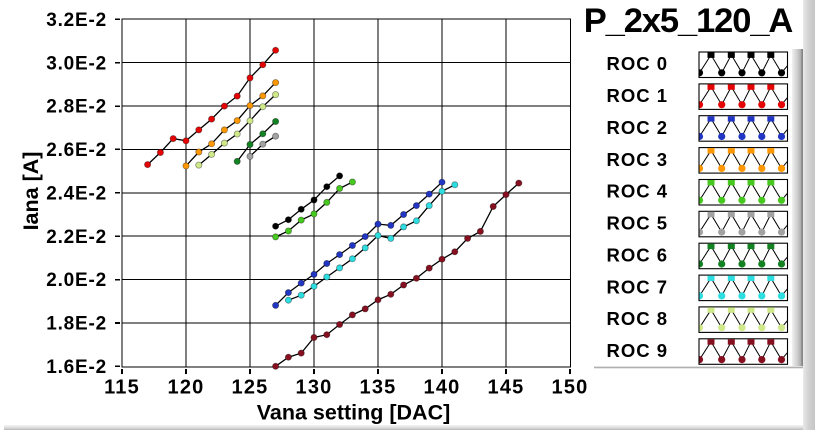 This screenshot has width=815, height=430. I want to click on svg-text: 125, so click(250, 388).